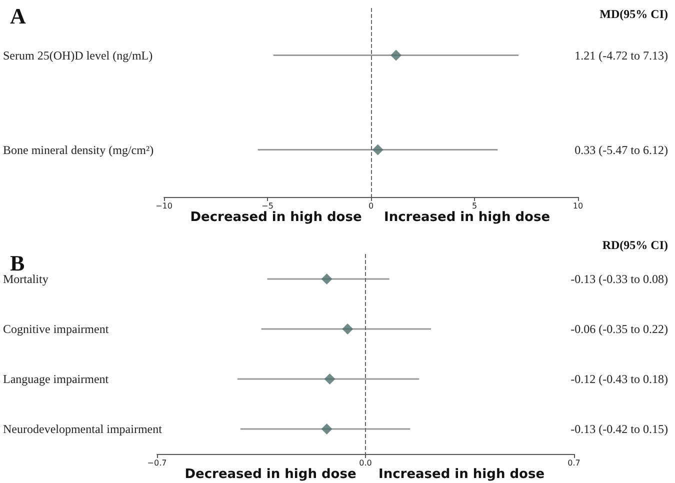  Describe the element at coordinates (164, 206) in the screenshot. I see `x-tick-label: −10` at that location.